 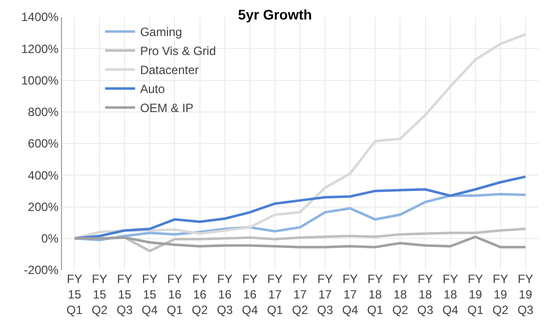 What do you see at coordinates (475, 295) in the screenshot?
I see `x-tick-label: FY 19 Q1` at bounding box center [475, 295].